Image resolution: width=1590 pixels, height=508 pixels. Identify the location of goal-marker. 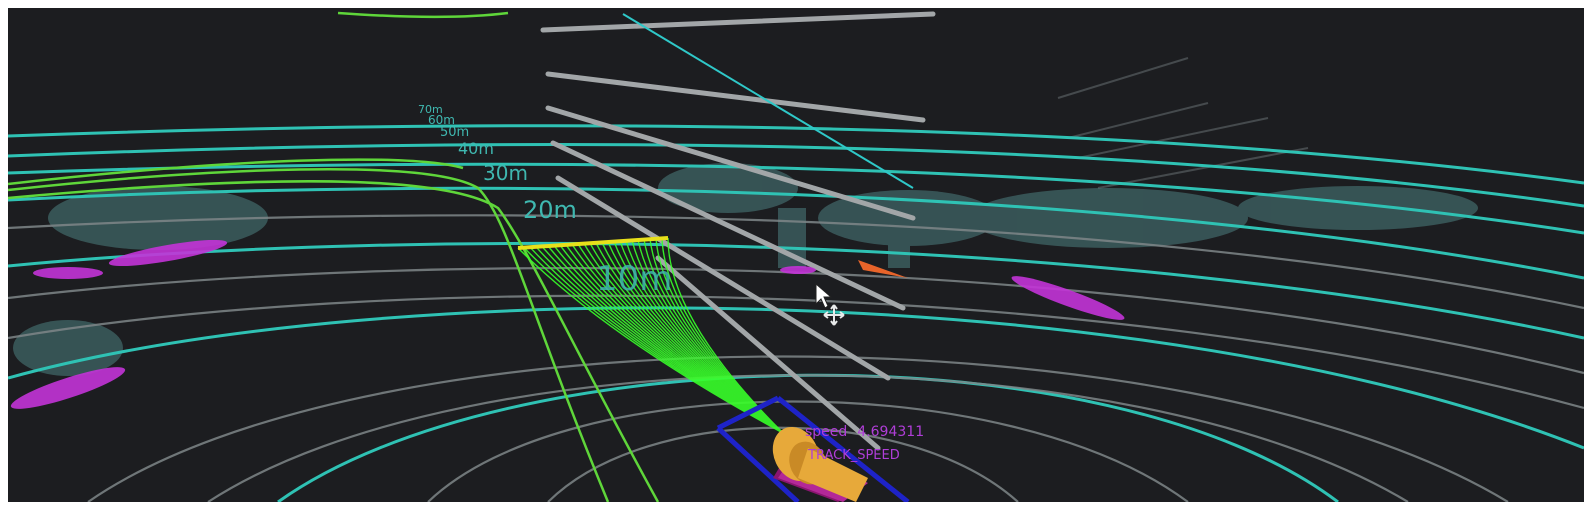
(883, 269).